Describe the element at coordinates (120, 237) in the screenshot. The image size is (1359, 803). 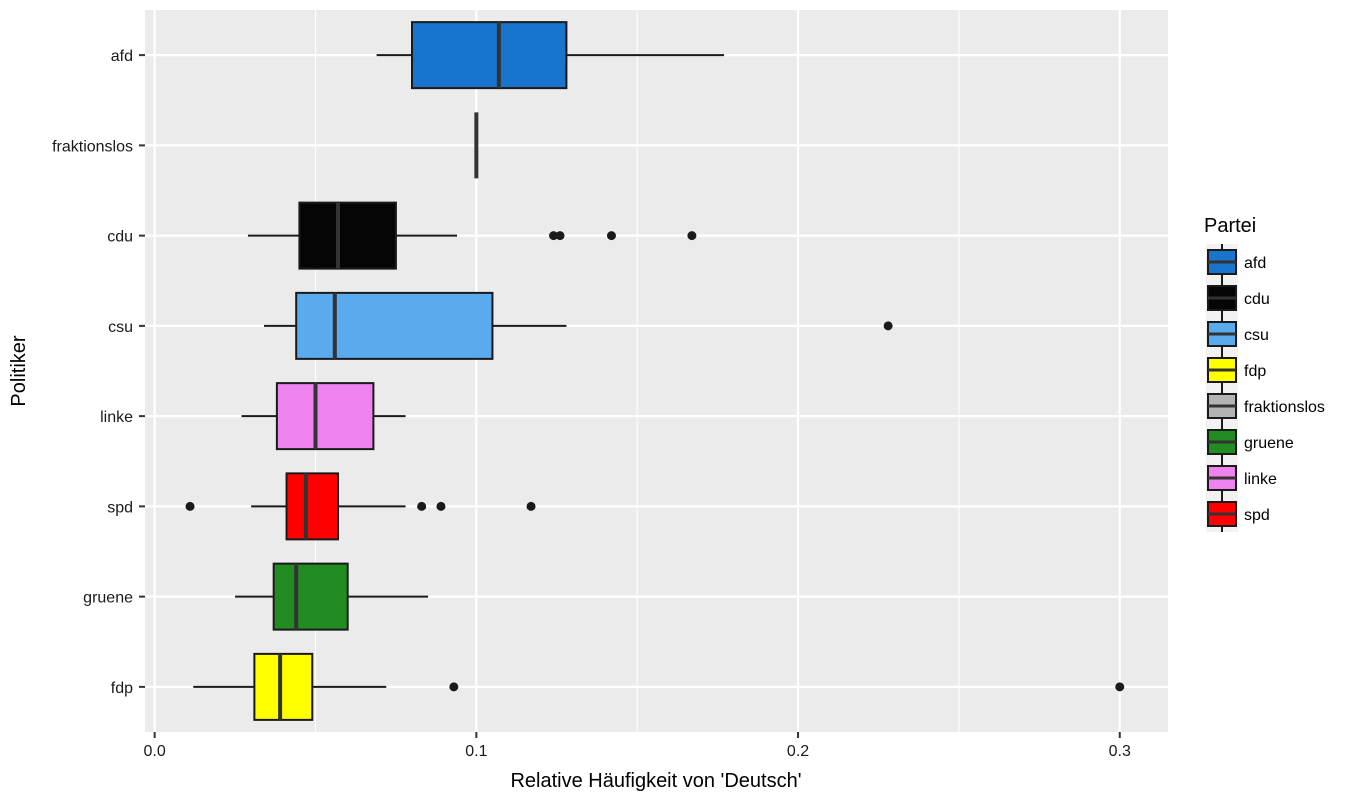
I see `y-tick-label: cdu` at that location.